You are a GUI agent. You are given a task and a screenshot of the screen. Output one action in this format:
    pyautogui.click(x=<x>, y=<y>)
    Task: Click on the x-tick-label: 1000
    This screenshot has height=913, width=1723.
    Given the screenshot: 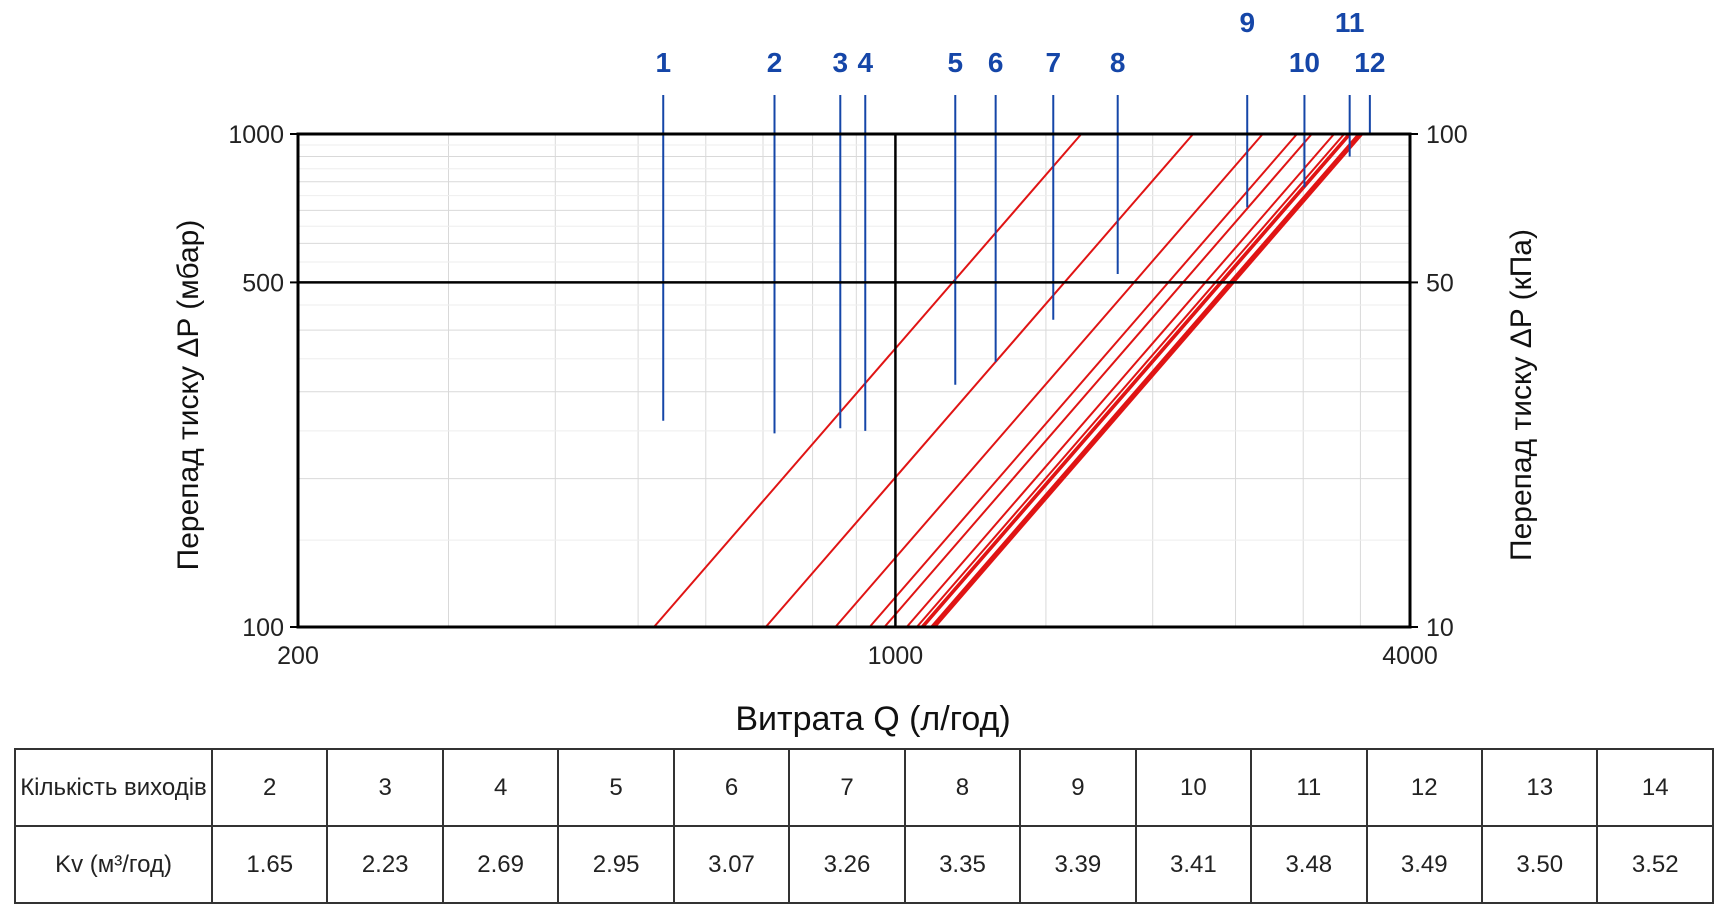 What is the action you would take?
    pyautogui.click(x=896, y=656)
    